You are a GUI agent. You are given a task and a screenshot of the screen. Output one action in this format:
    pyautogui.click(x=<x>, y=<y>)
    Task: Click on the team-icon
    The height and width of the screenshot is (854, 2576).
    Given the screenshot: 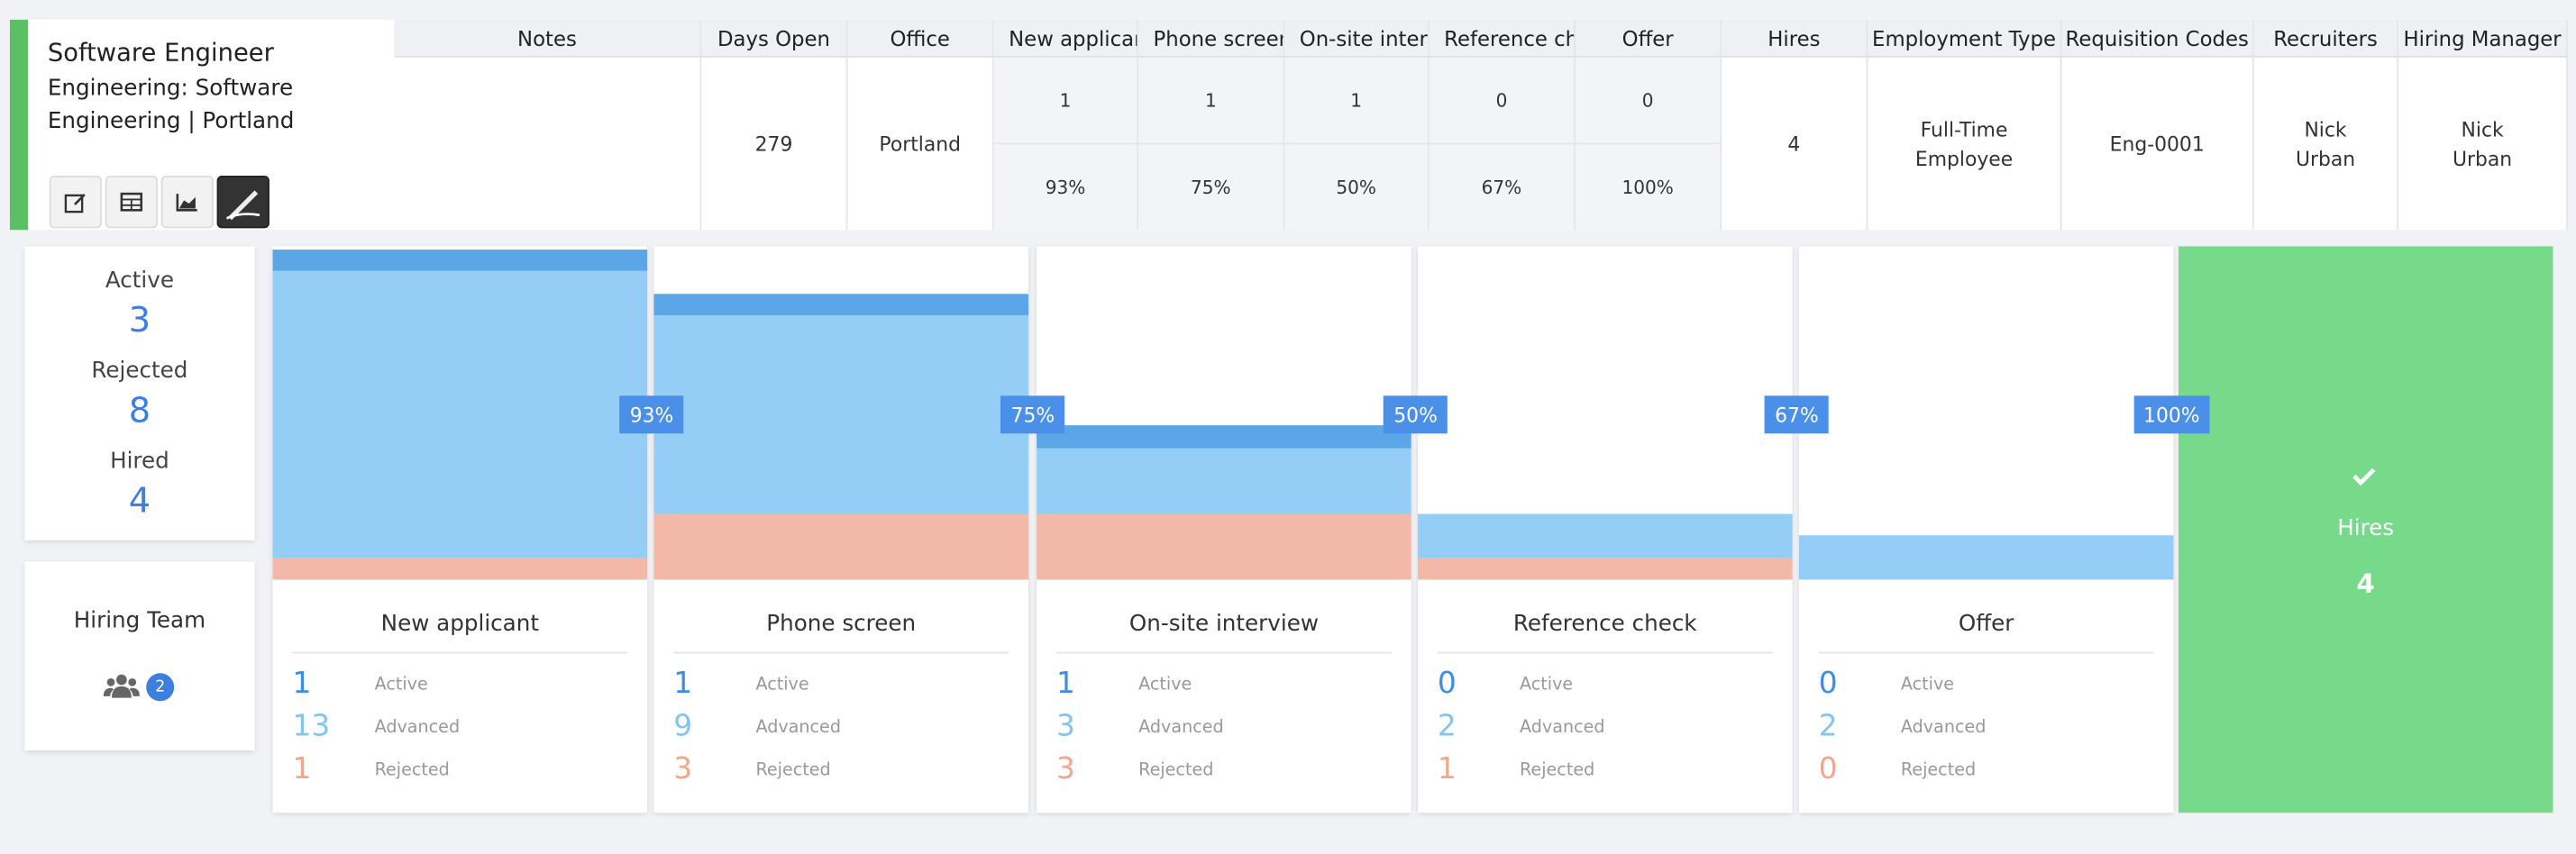 What is the action you would take?
    pyautogui.click(x=121, y=686)
    